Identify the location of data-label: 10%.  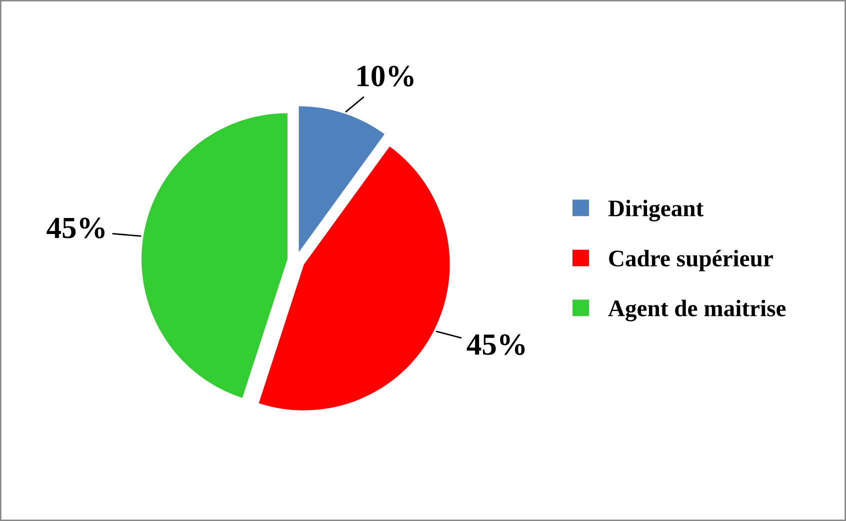
(386, 76).